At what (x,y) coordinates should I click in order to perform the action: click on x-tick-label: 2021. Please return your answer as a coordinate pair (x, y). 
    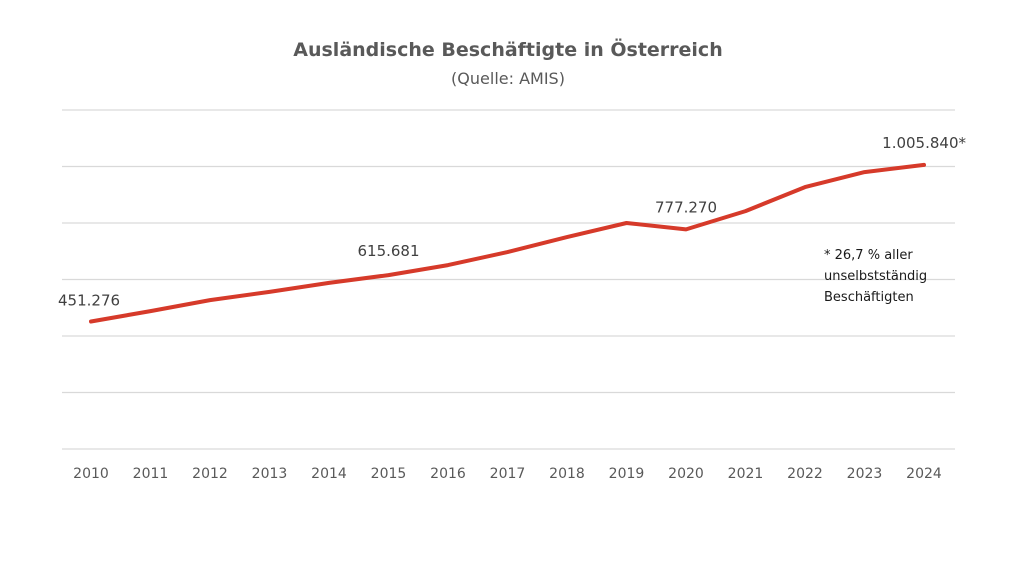
    Looking at the image, I should click on (746, 474).